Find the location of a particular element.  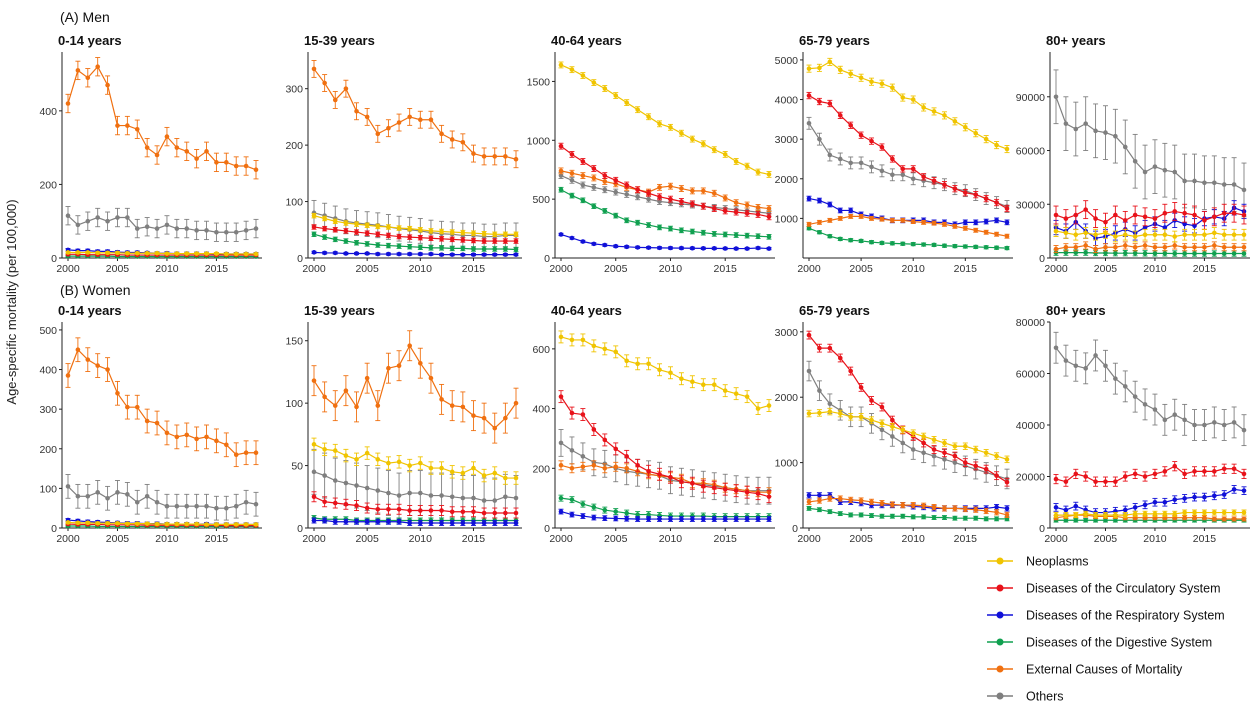

series-diseases-of-the-digestive-system is located at coordinates (1150, 253).